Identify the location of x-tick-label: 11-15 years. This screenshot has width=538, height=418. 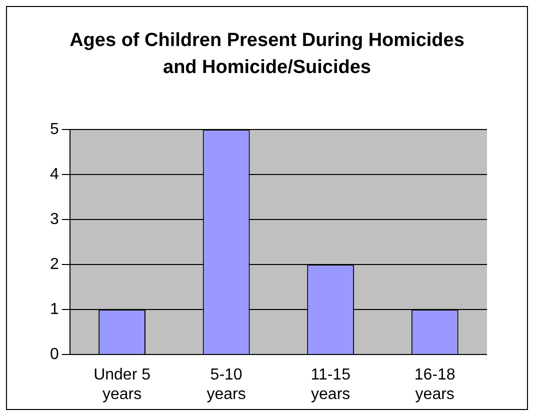
(330, 384).